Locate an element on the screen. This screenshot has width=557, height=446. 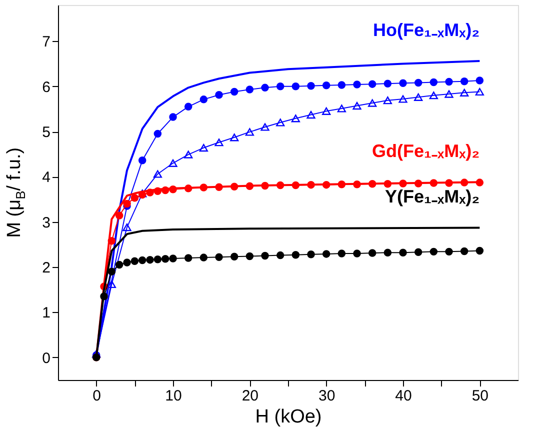
x-tick-label: 40 is located at coordinates (403, 396).